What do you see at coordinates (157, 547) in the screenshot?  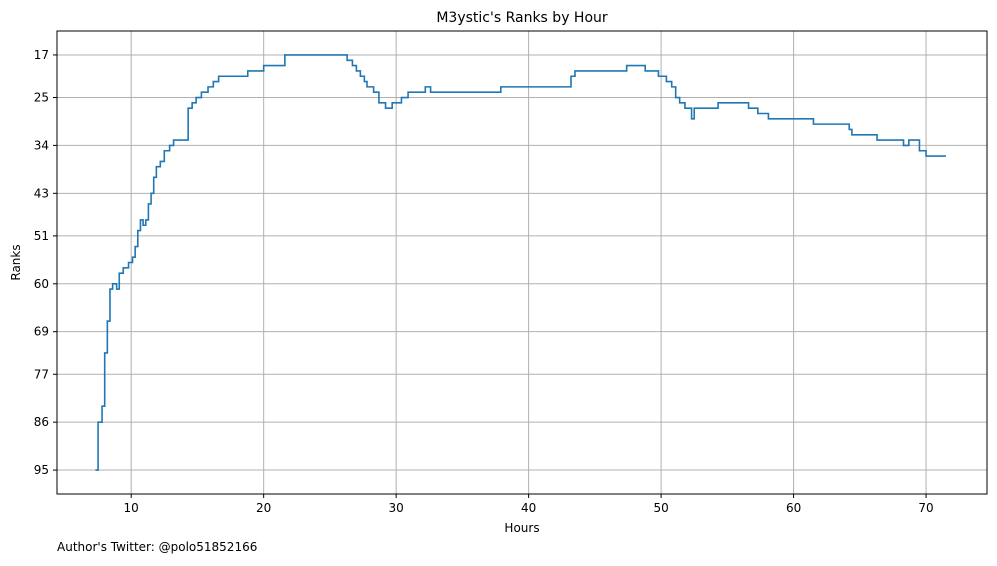 I see `author-twitter-note: Author's Twitter: @polo51852166` at bounding box center [157, 547].